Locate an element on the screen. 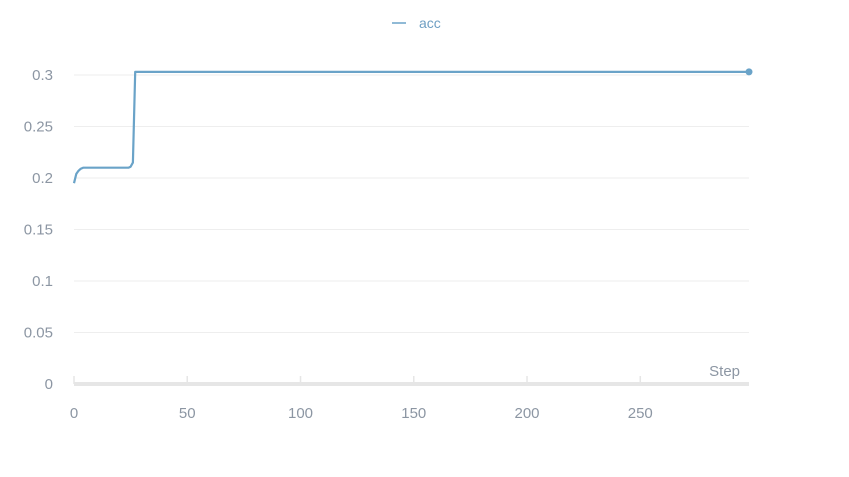  y-tick-label: 0.3 is located at coordinates (42, 75).